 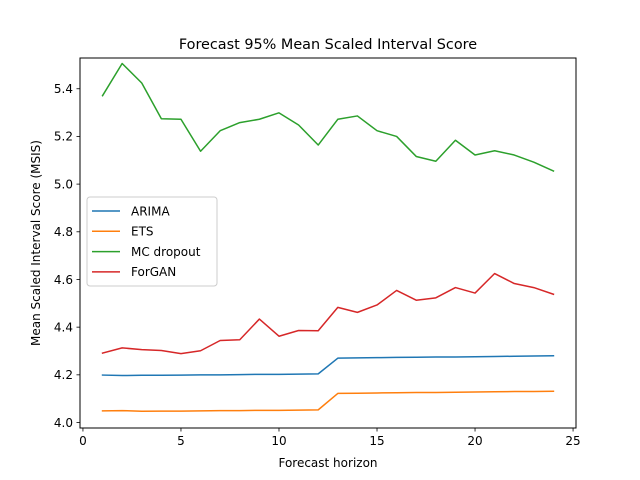 What do you see at coordinates (63, 375) in the screenshot?
I see `y-tick-label: 4.2` at bounding box center [63, 375].